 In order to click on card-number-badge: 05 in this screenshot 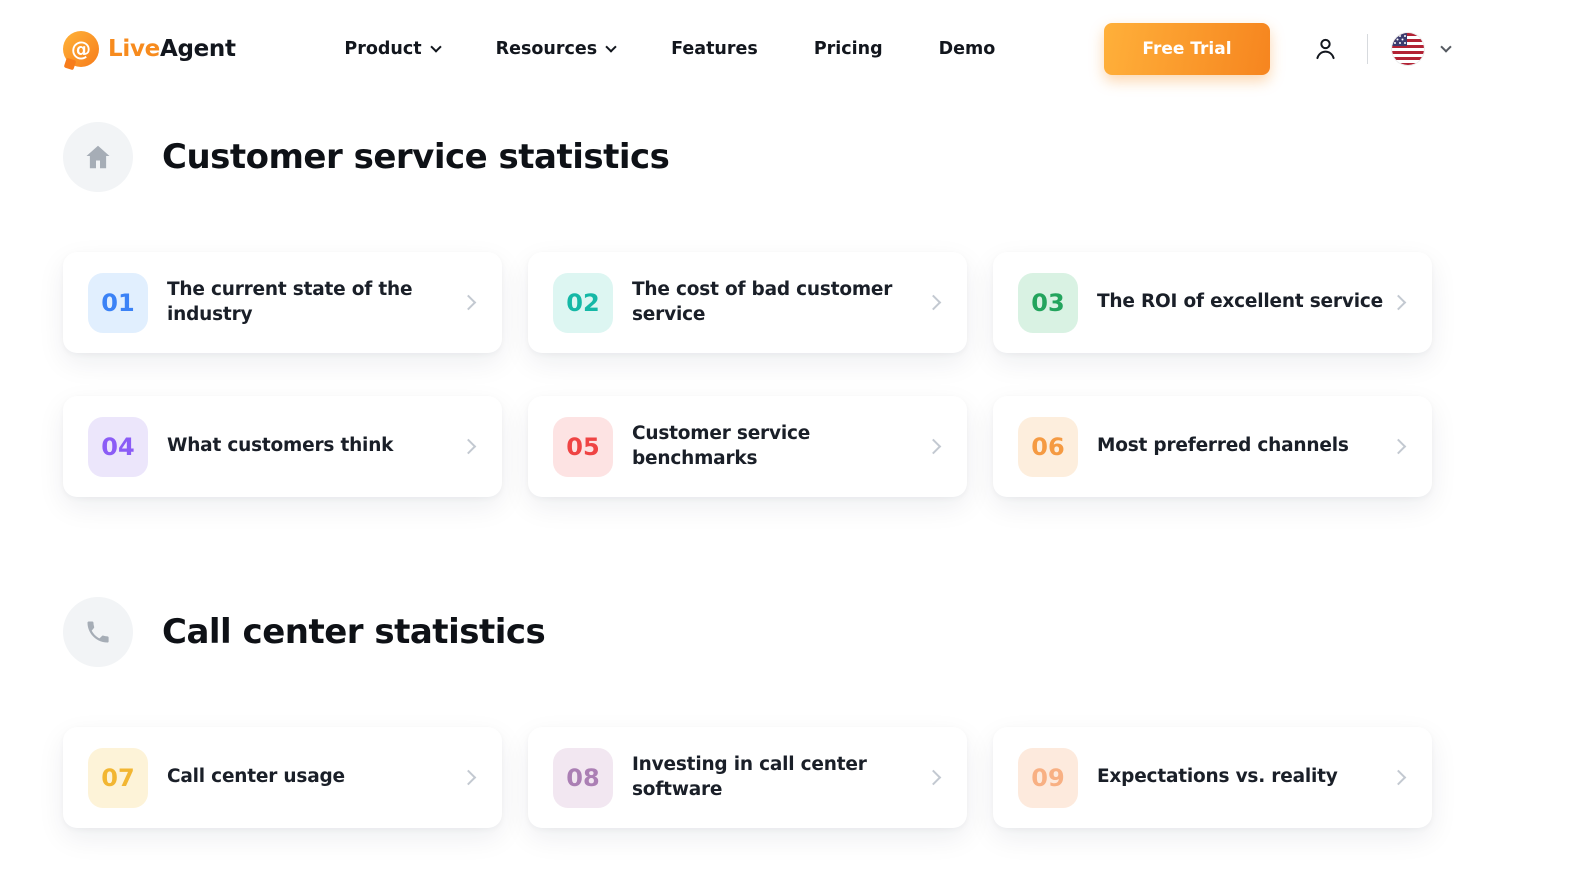, I will do `click(583, 446)`.